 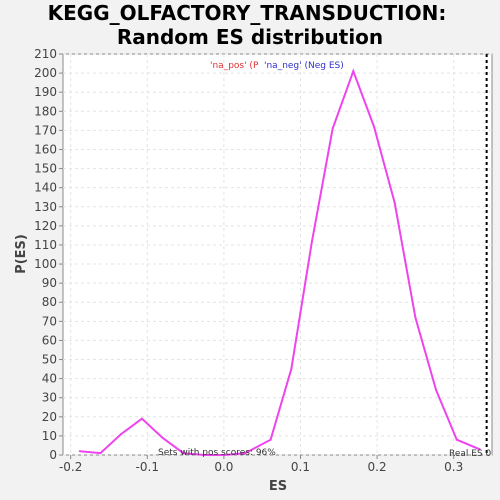 What do you see at coordinates (45, 149) in the screenshot?
I see `y-tick-label: 160` at bounding box center [45, 149].